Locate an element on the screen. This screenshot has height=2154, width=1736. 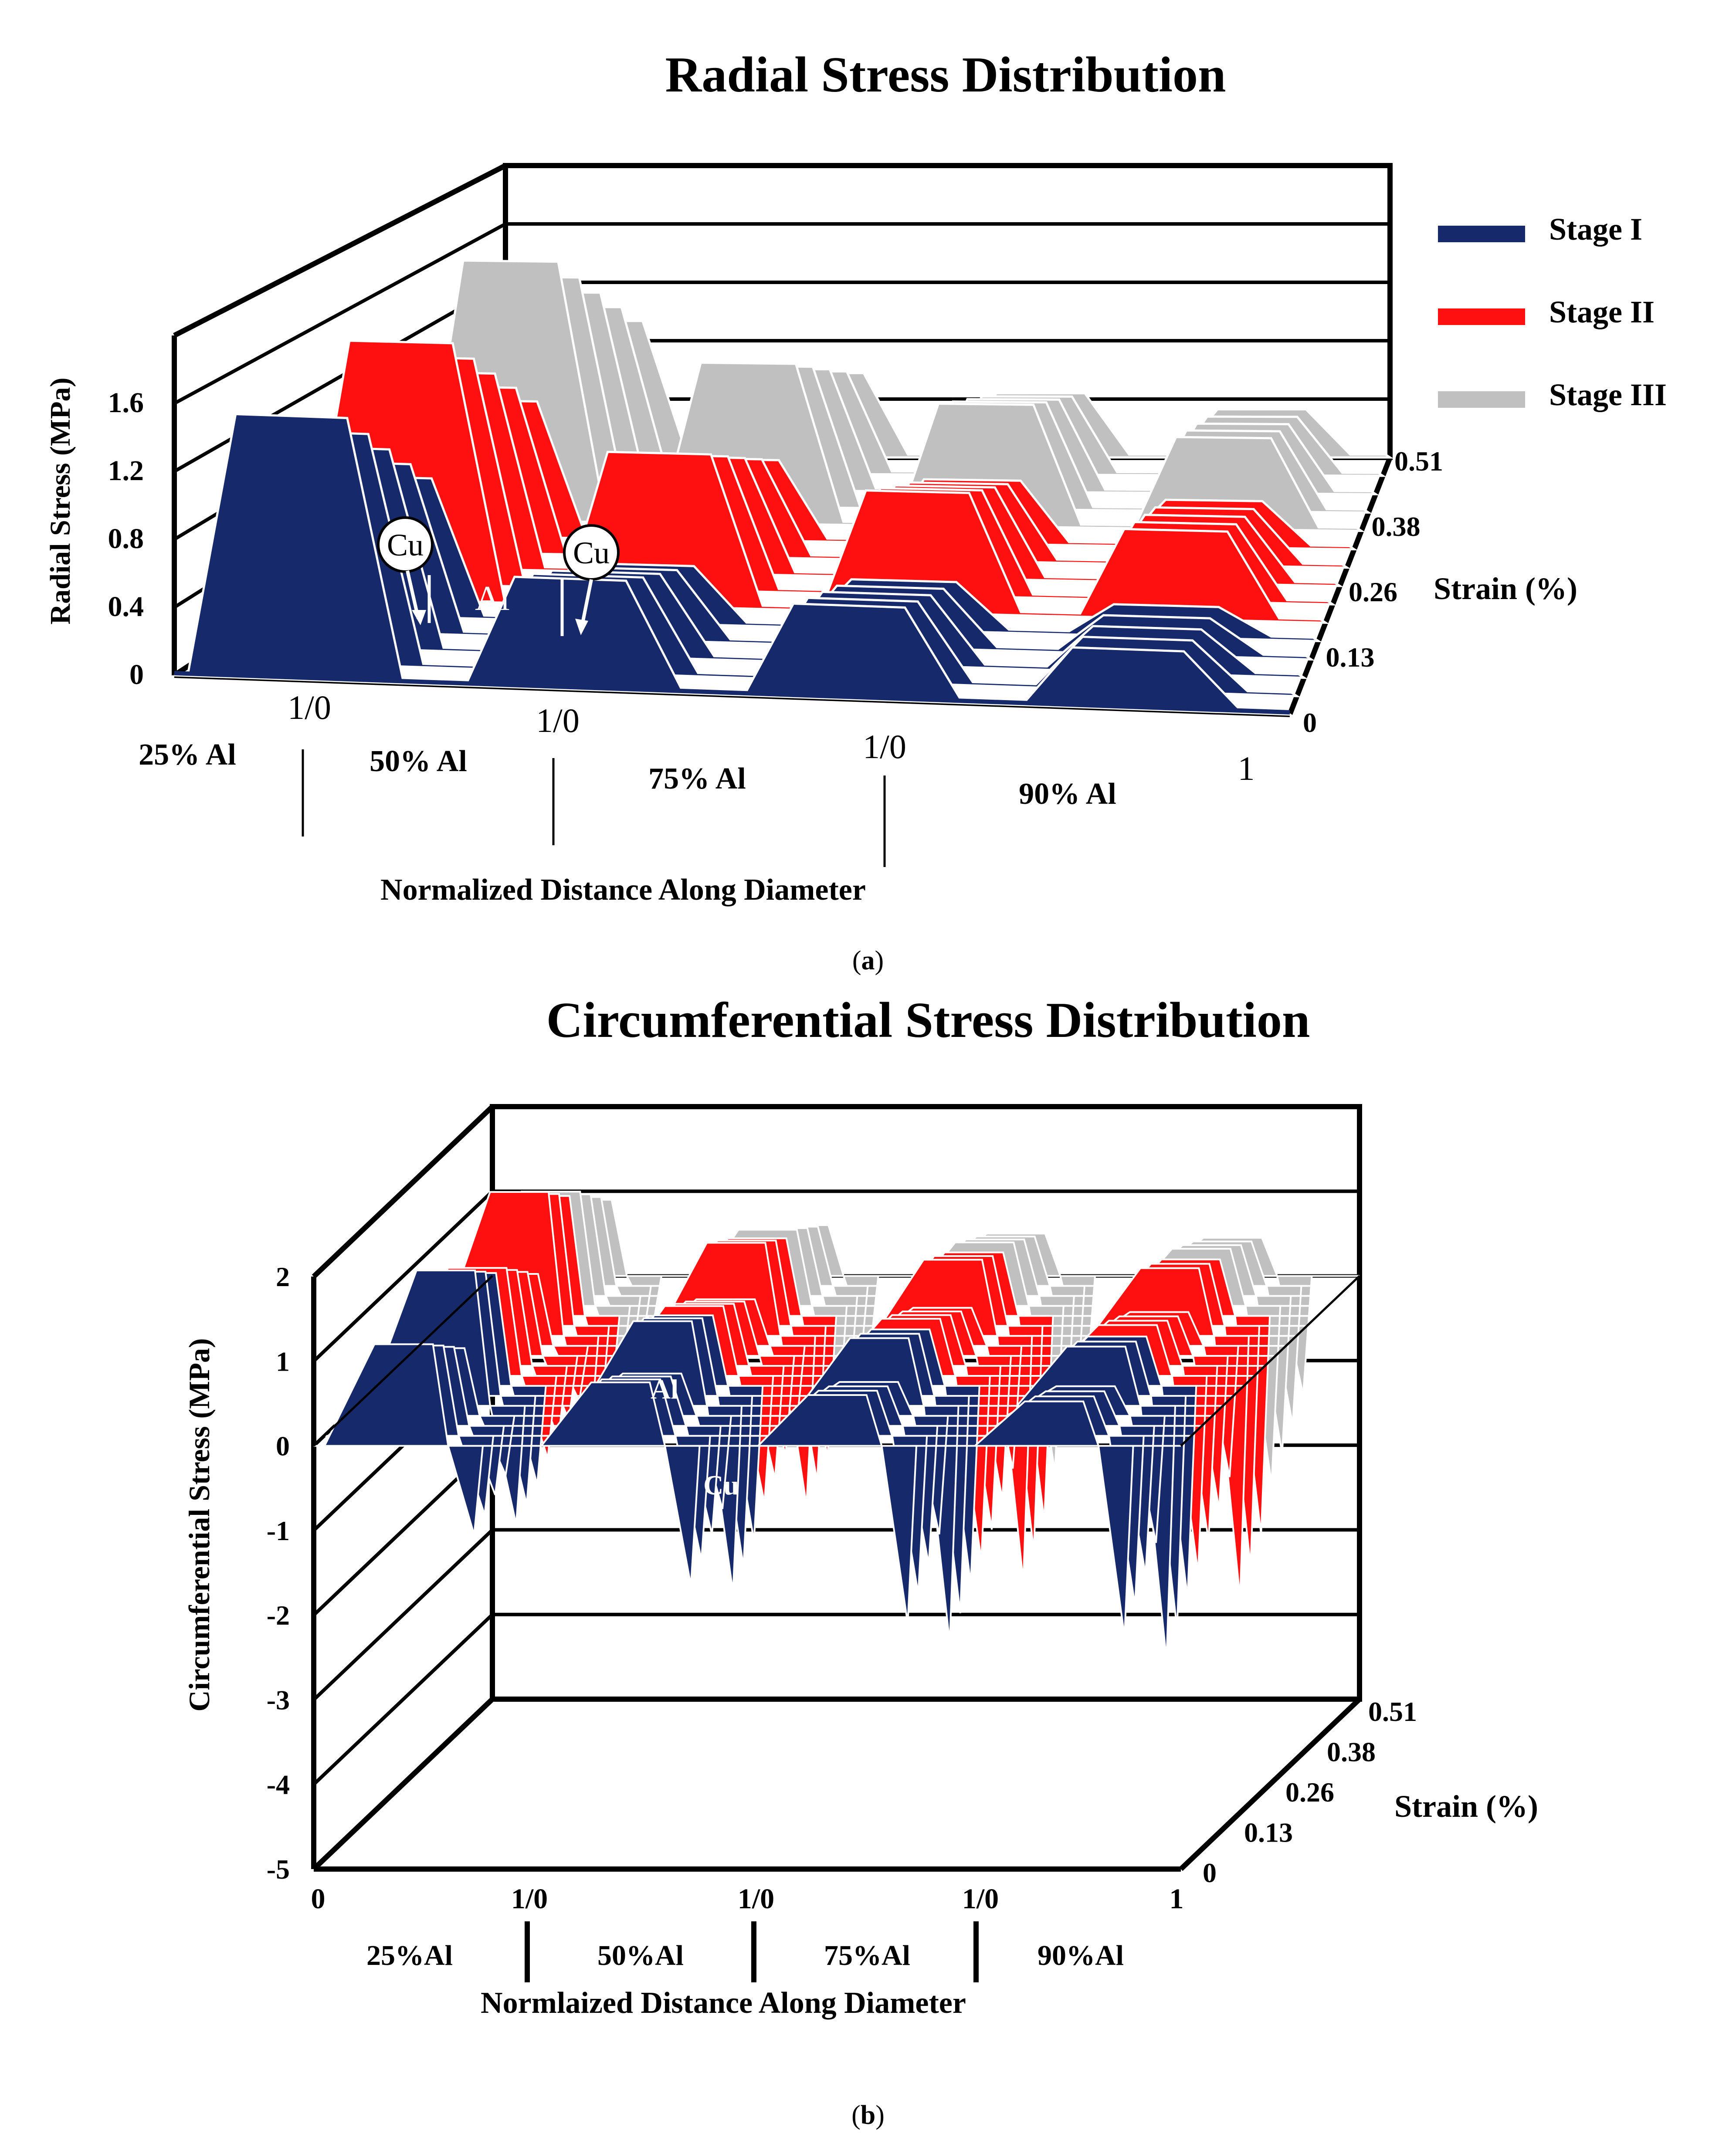
legend-label: Stage II is located at coordinates (1602, 312).